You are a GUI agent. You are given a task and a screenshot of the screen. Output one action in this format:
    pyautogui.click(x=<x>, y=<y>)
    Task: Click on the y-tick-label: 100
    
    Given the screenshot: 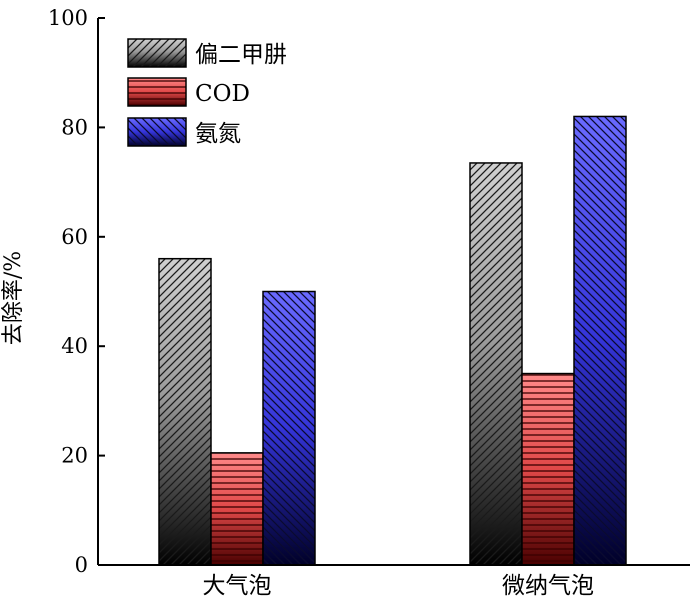 What is the action you would take?
    pyautogui.click(x=68, y=18)
    